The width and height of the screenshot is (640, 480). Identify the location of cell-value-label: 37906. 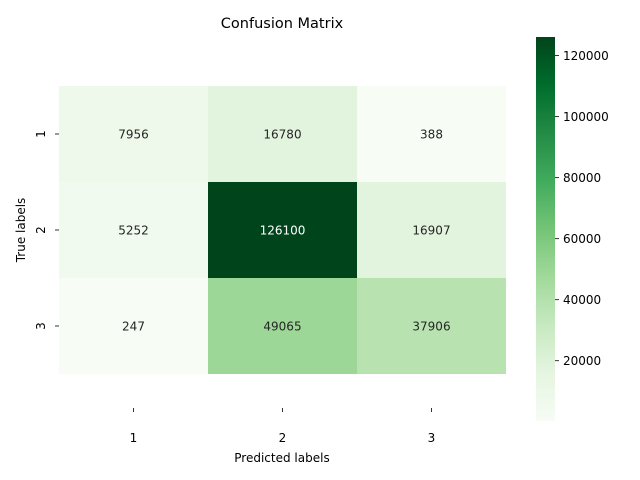
(431, 327).